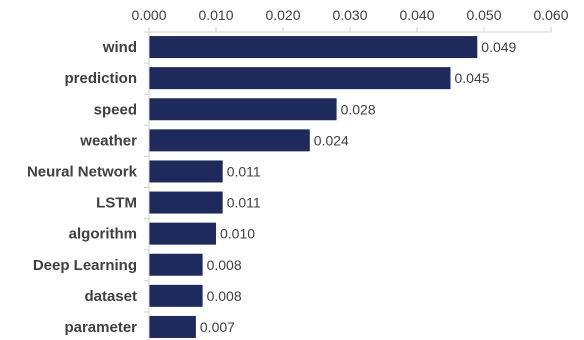 The height and width of the screenshot is (340, 584). Describe the element at coordinates (215, 15) in the screenshot. I see `x-tick-label: 0.010` at that location.